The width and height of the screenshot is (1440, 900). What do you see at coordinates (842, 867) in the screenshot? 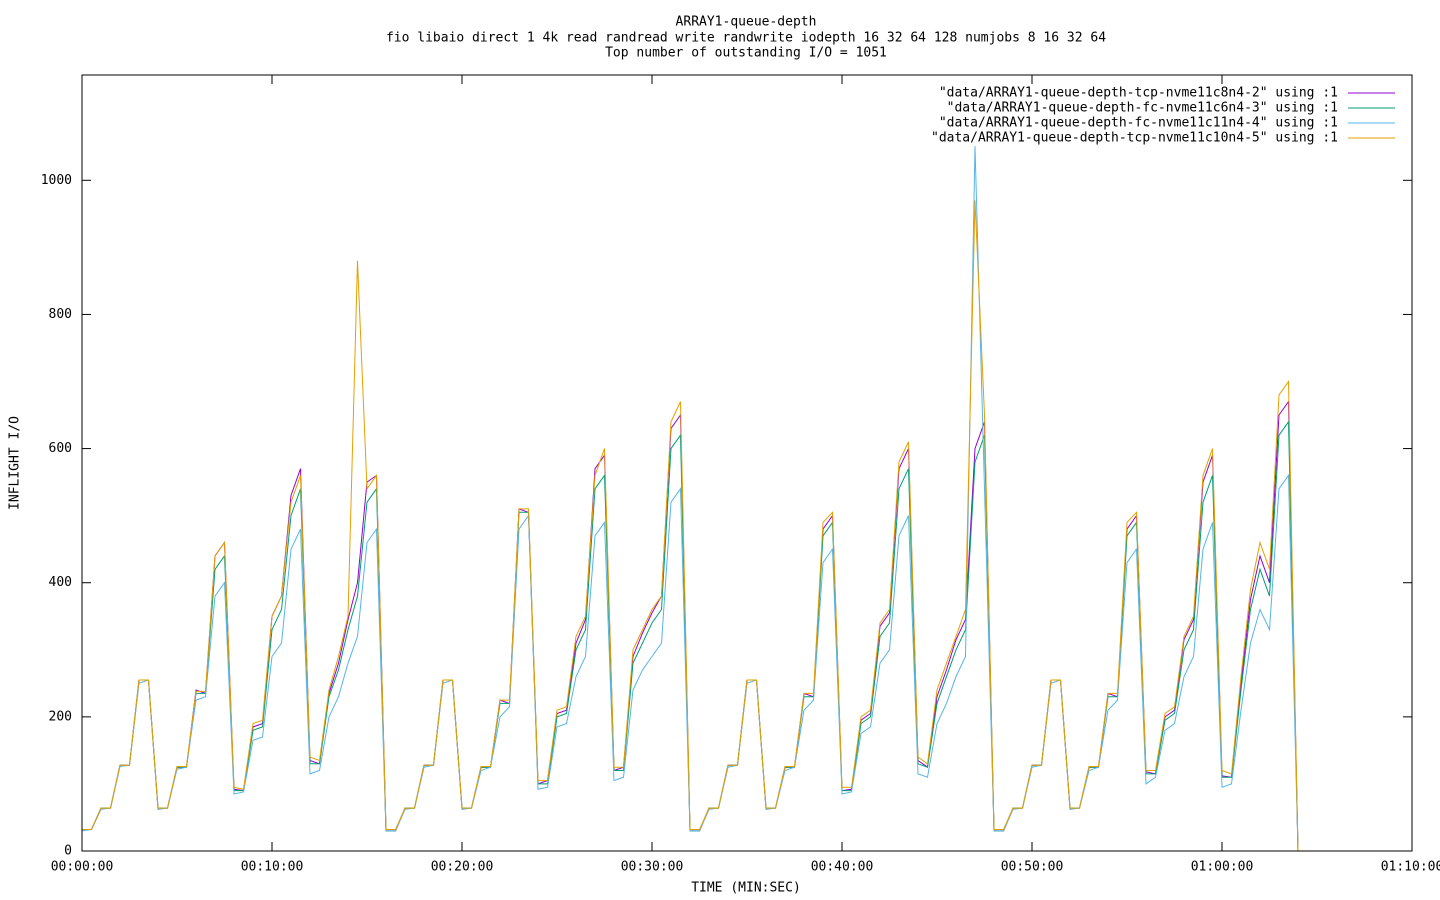
I see `x-tick-label: 00:40:00` at bounding box center [842, 867].